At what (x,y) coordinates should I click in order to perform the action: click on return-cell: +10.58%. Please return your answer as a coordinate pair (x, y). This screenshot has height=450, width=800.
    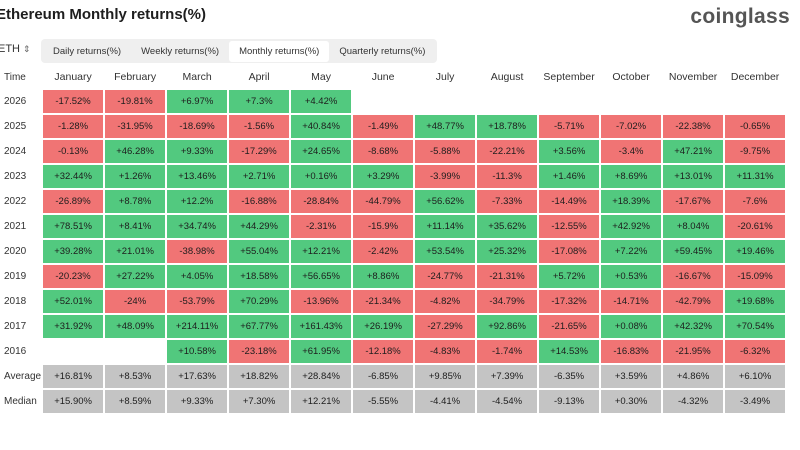
    Looking at the image, I should click on (197, 351).